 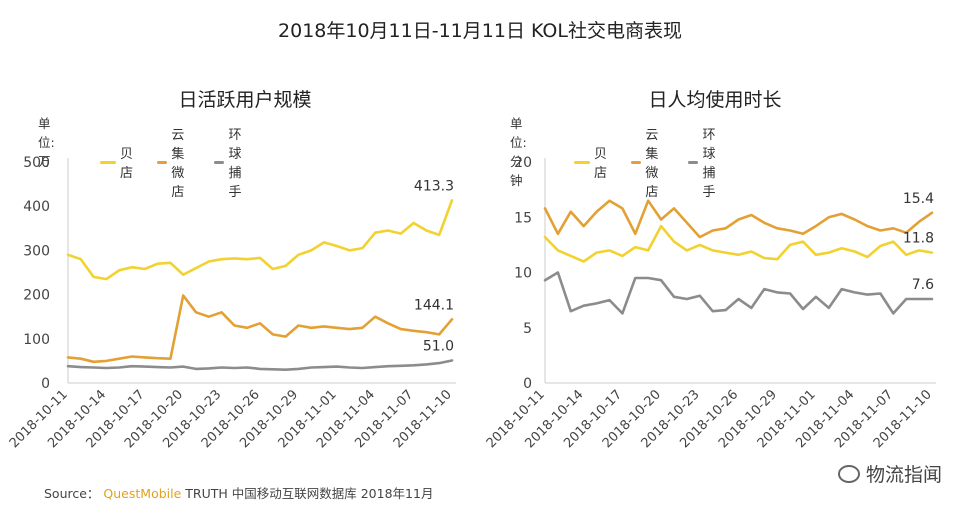 I want to click on unit-label: 单位: 分钟, so click(x=518, y=152).